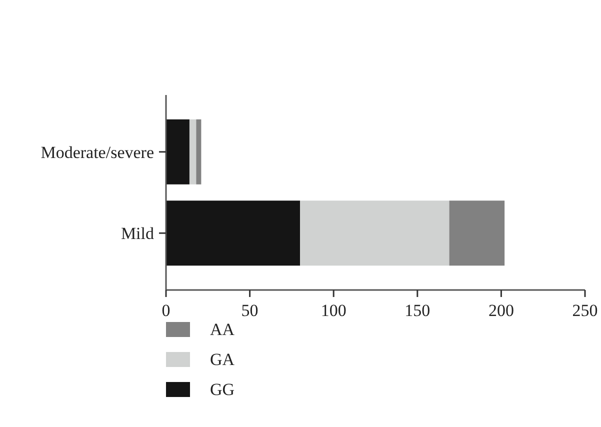 This screenshot has width=601, height=427. I want to click on y-tick-label: Mild, so click(137, 234).